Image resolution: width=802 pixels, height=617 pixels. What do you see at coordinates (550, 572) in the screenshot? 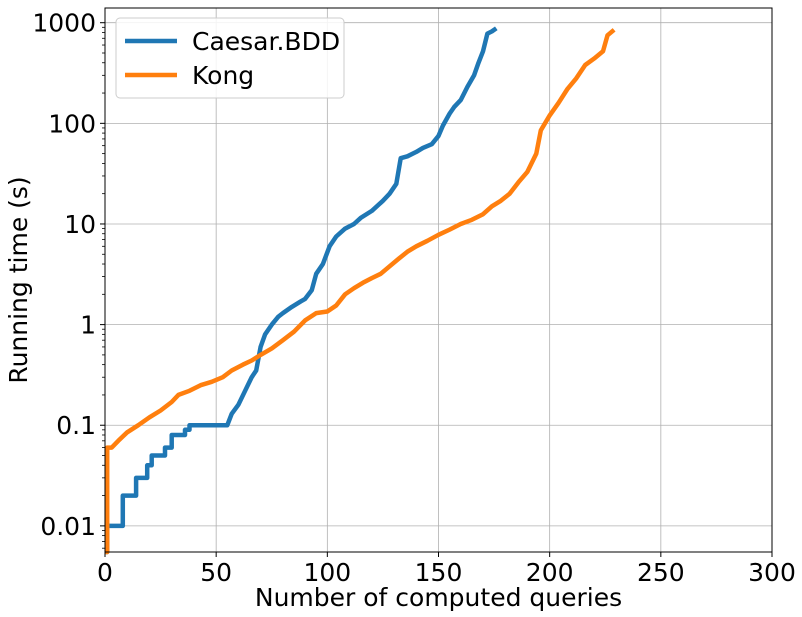
I see `x-tick-label: 200` at bounding box center [550, 572].